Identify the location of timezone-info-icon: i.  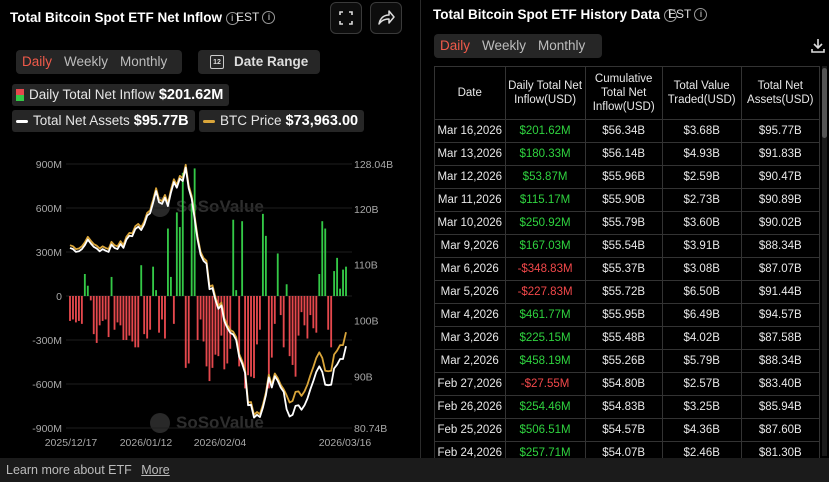
(269, 18).